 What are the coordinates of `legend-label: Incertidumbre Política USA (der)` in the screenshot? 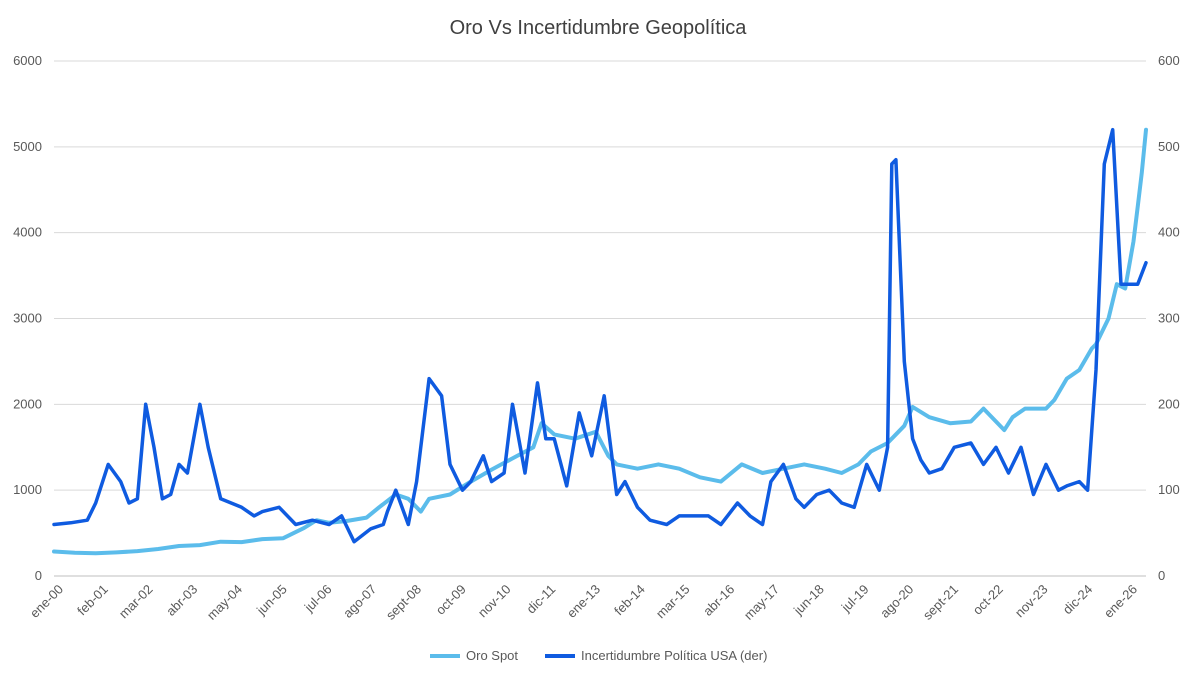 It's located at (674, 655).